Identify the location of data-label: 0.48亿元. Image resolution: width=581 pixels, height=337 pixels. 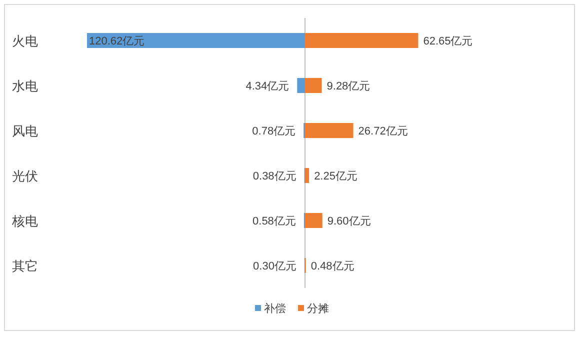
(332, 266).